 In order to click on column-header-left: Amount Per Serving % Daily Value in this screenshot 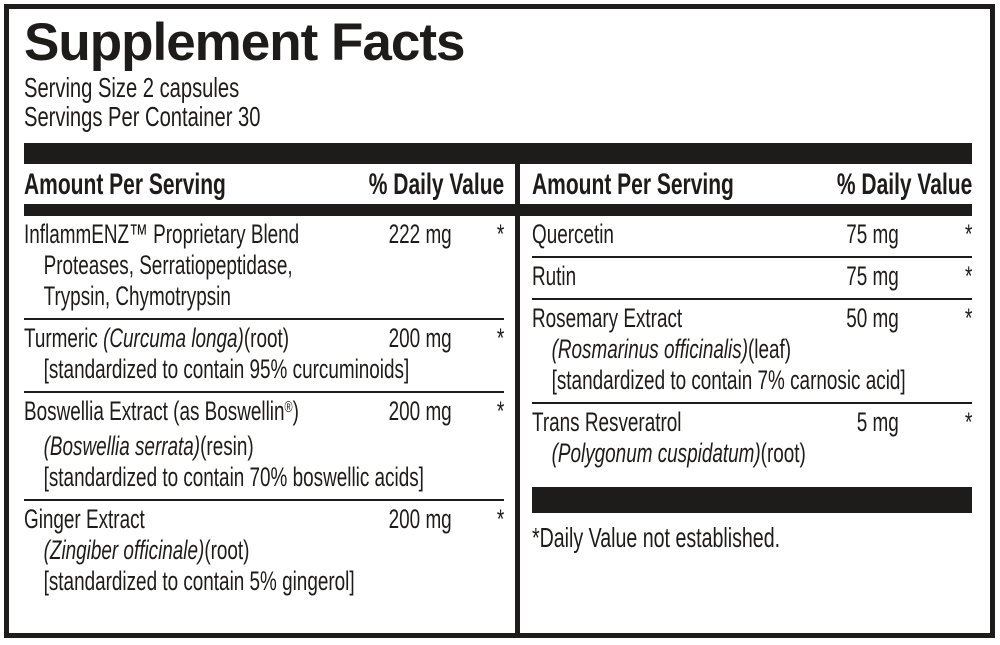, I will do `click(264, 184)`.